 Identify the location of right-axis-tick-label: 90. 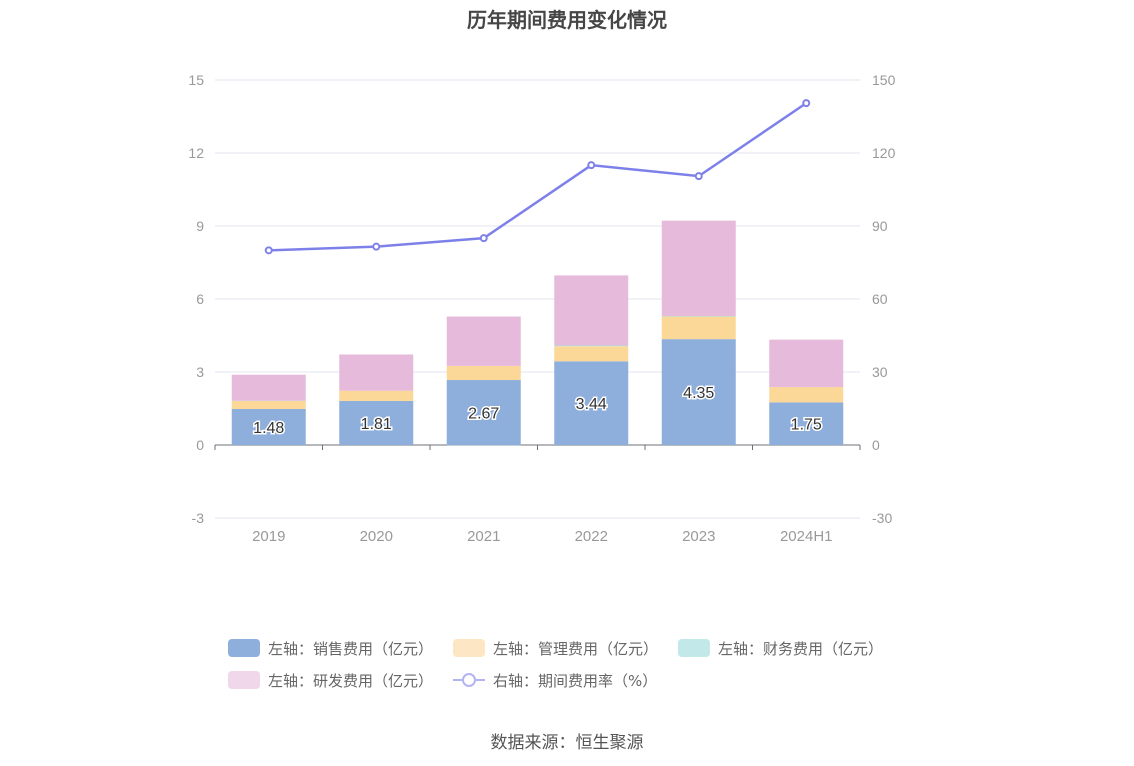
(880, 226).